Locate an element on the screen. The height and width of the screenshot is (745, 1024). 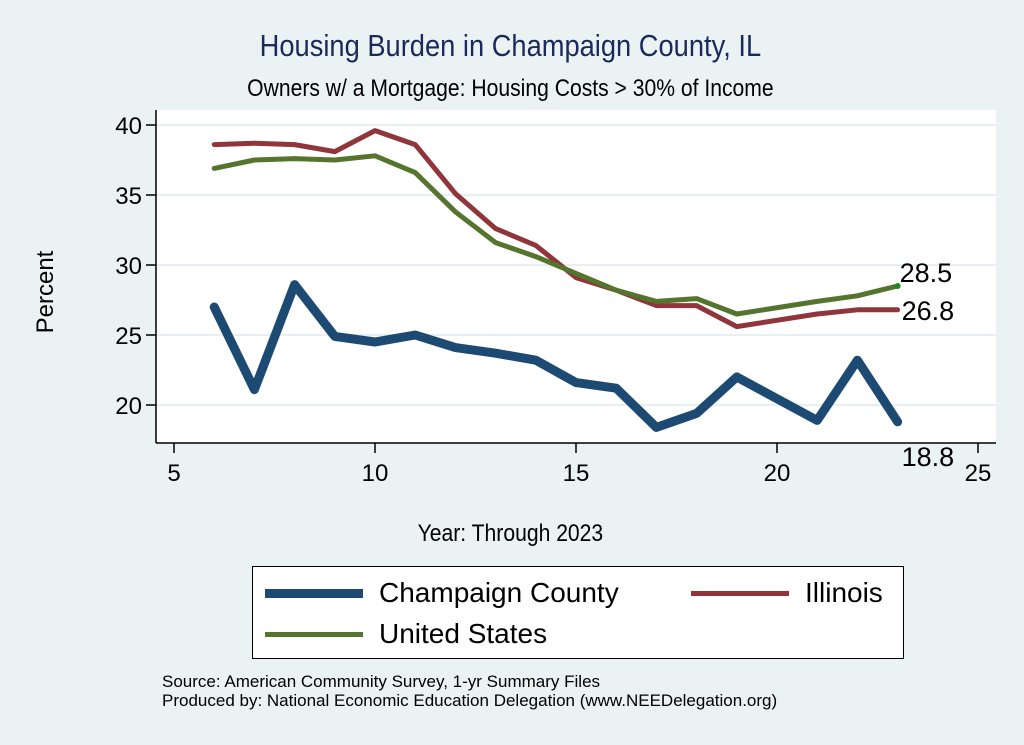
x-axis-label: Year: Through 2023 is located at coordinates (510, 533).